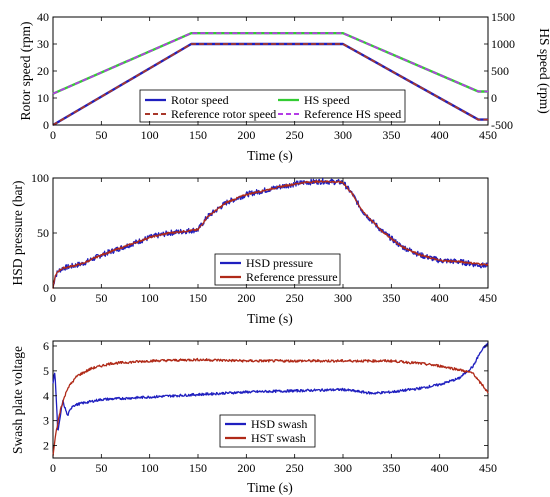  I want to click on series-line-hs-speed, so click(270, 63).